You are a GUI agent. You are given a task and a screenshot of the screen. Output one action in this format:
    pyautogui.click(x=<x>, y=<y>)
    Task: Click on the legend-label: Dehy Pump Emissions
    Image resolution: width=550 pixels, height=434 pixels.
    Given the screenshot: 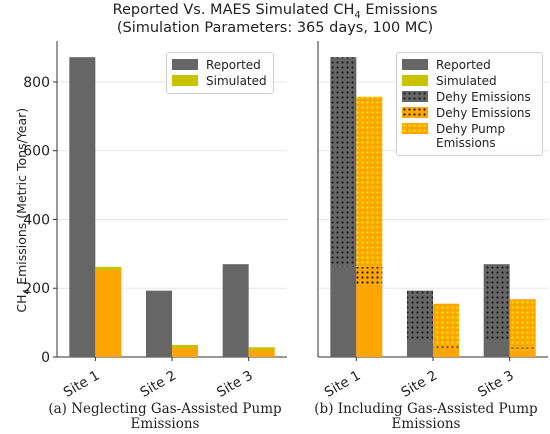 What is the action you would take?
    pyautogui.click(x=471, y=136)
    